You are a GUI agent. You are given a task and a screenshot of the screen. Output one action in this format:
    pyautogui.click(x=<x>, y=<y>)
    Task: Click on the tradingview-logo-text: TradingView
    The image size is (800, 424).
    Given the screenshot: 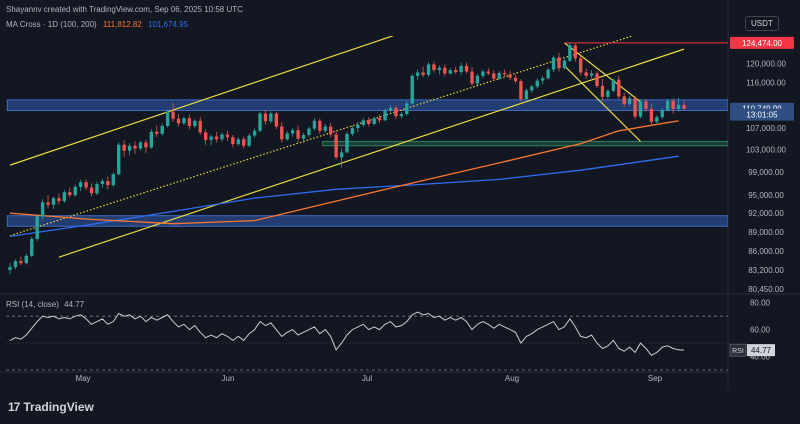 What is the action you would take?
    pyautogui.click(x=58, y=407)
    